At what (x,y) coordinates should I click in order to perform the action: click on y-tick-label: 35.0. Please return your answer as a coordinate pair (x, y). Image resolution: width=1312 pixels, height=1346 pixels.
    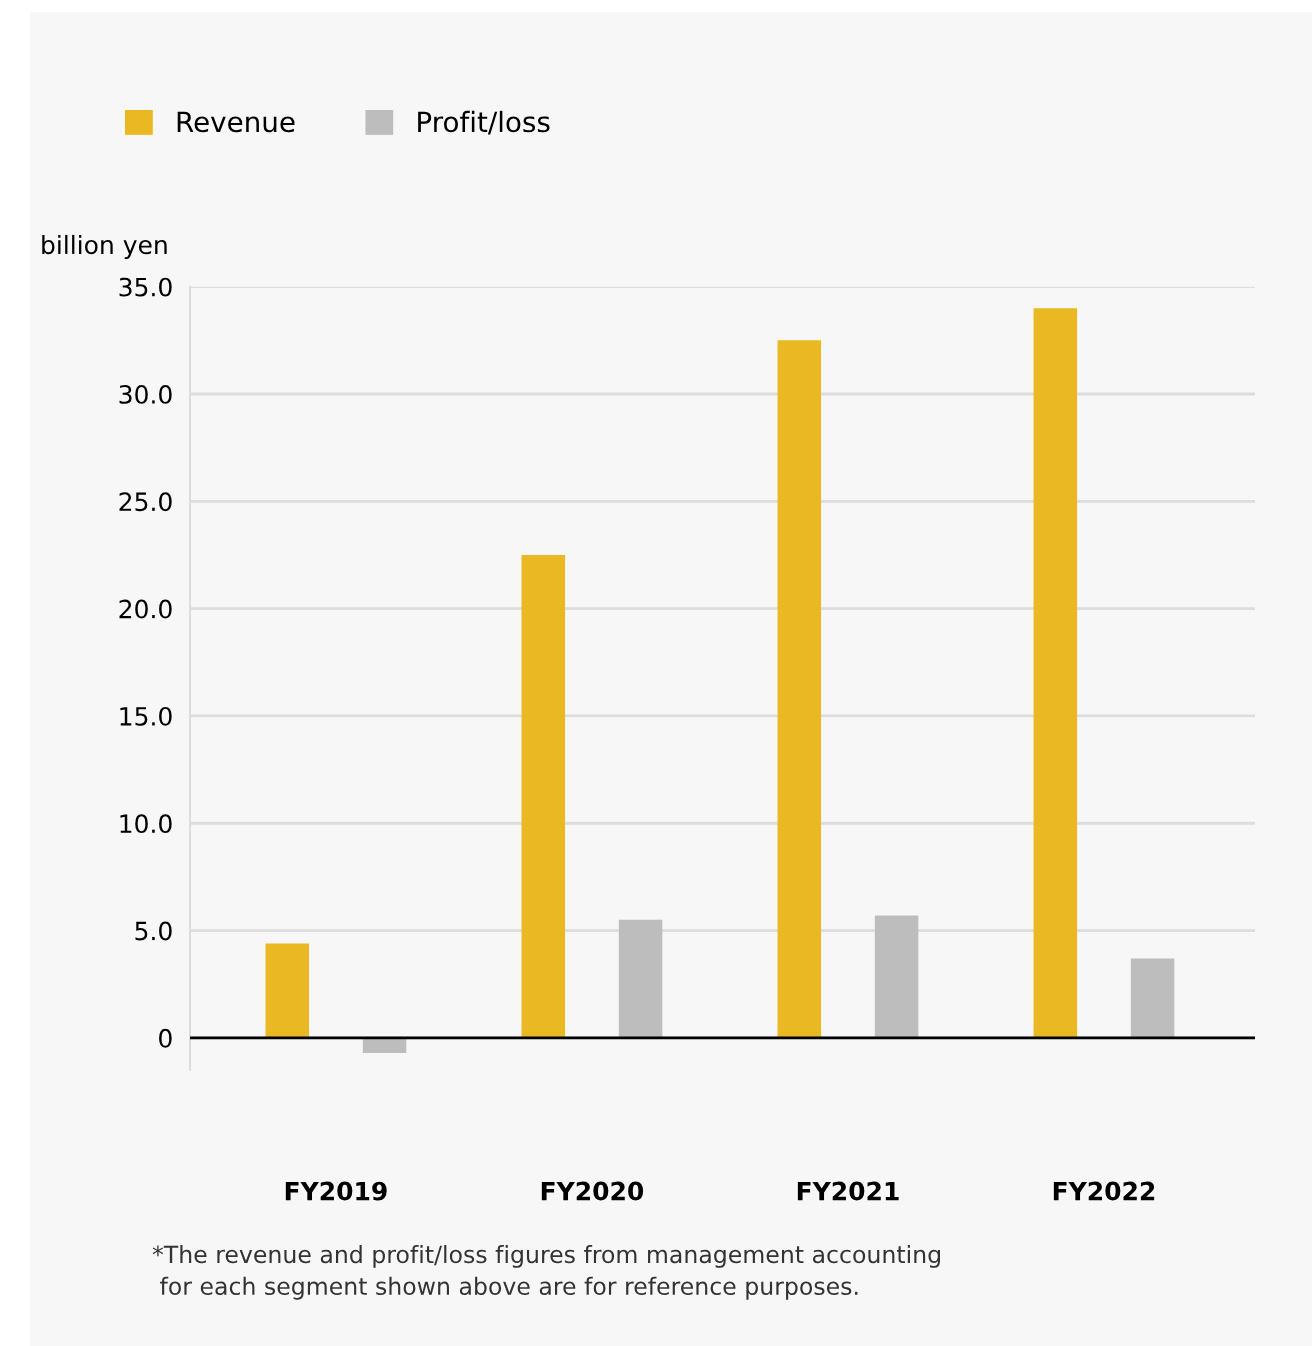
    Looking at the image, I should click on (145, 287).